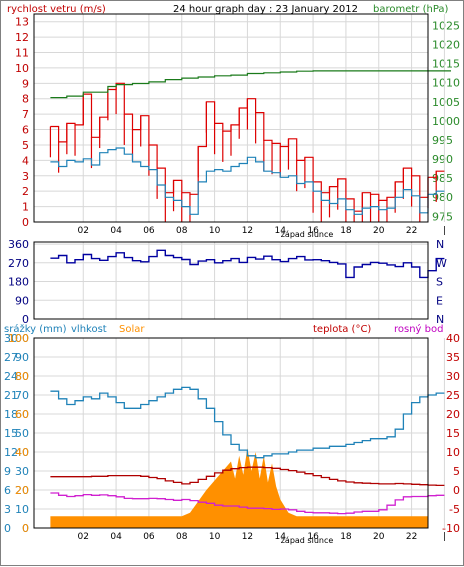 The height and width of the screenshot is (567, 464). I want to click on pressure-tick-label: 975, so click(442, 216).